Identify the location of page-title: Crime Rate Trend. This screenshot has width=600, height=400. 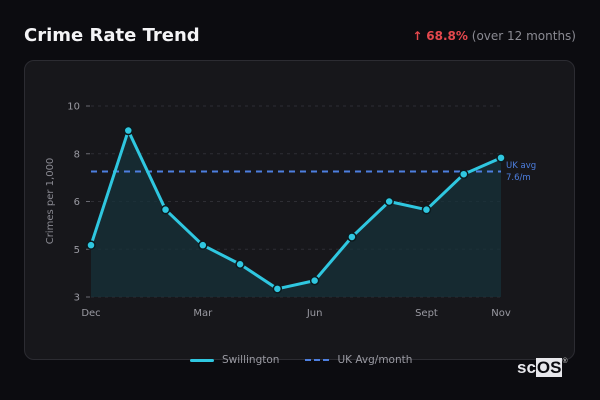
(112, 35).